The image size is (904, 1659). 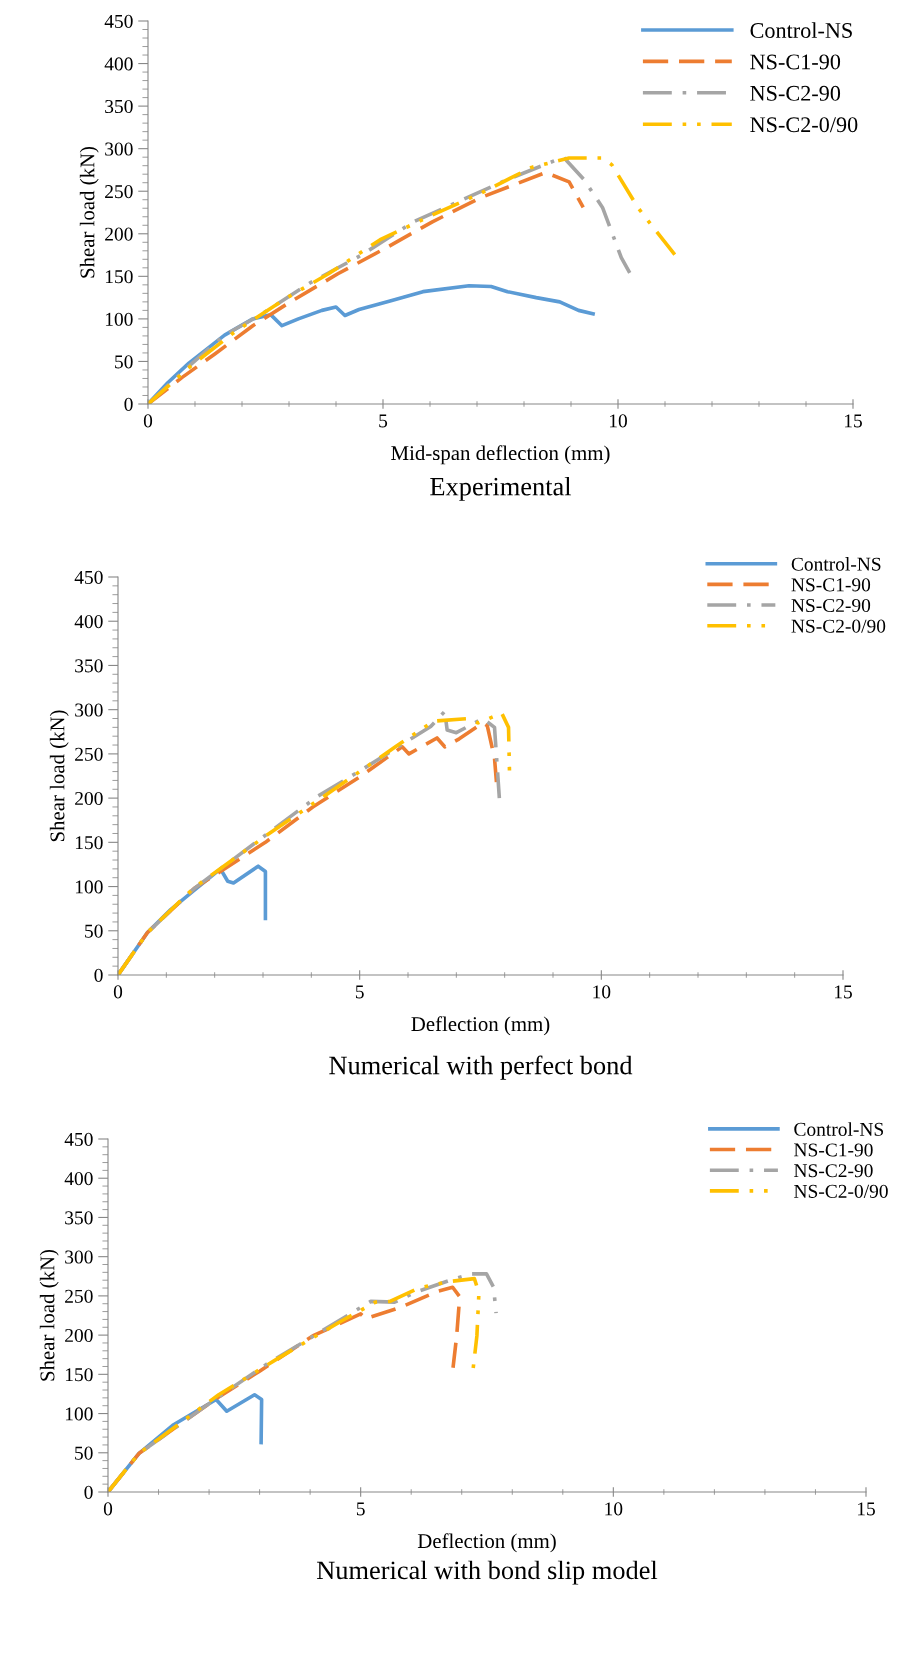 I want to click on x-tick-label: 0, so click(x=148, y=421).